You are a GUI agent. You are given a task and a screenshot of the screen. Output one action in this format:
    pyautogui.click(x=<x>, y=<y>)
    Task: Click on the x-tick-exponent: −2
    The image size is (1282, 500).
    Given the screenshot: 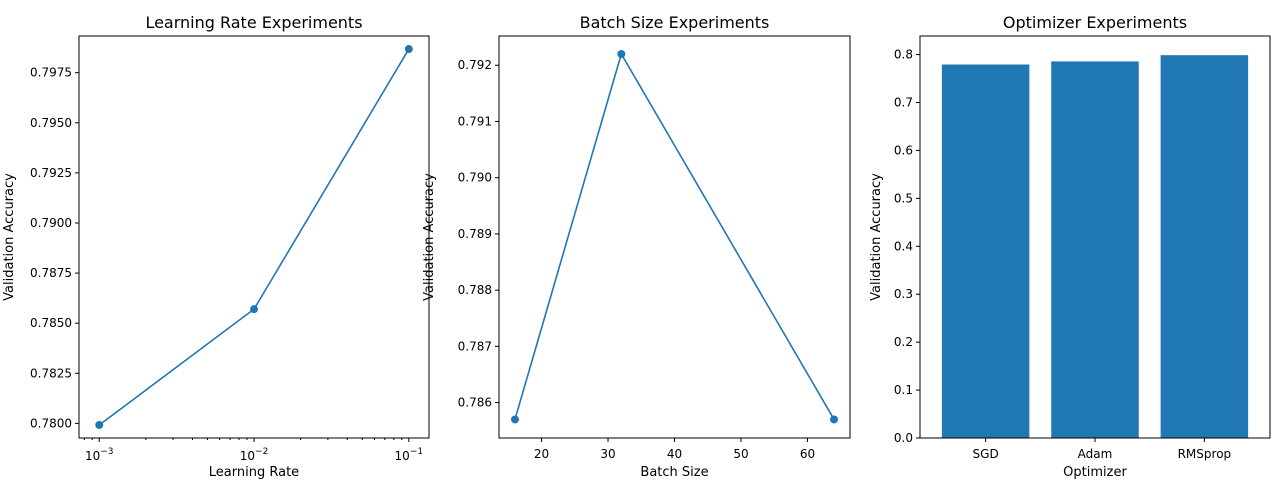 What is the action you would take?
    pyautogui.click(x=261, y=452)
    